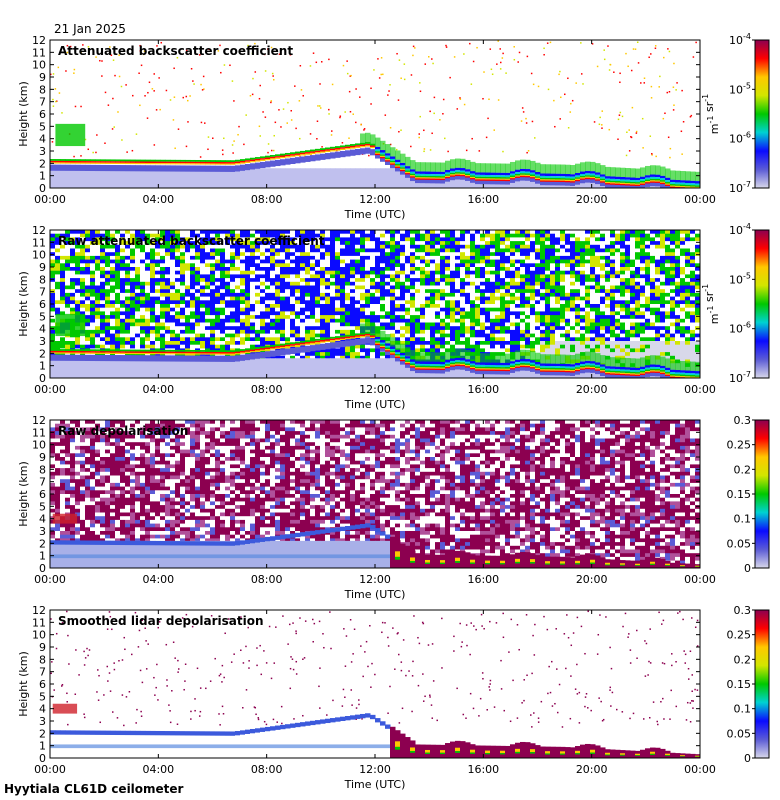 This screenshot has width=780, height=800. I want to click on colorbar-tick-label: 0.05, so click(739, 543).